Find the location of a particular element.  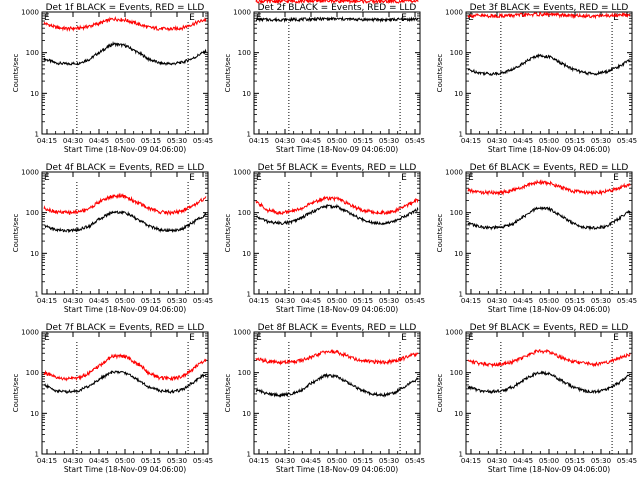

chart-title: Det 6f BLACK = Events, RED = LLD is located at coordinates (549, 168).